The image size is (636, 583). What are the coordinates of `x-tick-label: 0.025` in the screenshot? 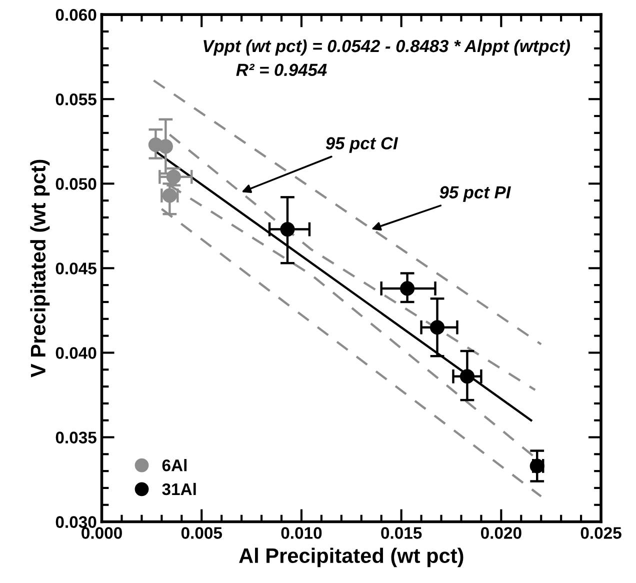 It's located at (601, 533).